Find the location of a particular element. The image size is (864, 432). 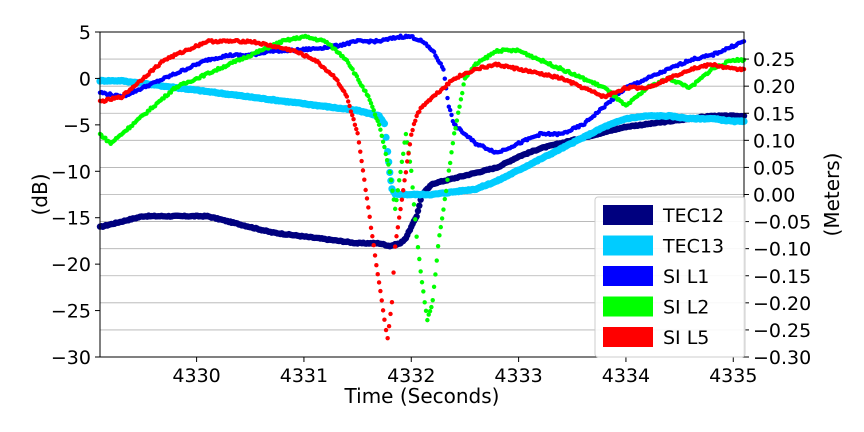

x-tick-label: 4334 is located at coordinates (626, 376).